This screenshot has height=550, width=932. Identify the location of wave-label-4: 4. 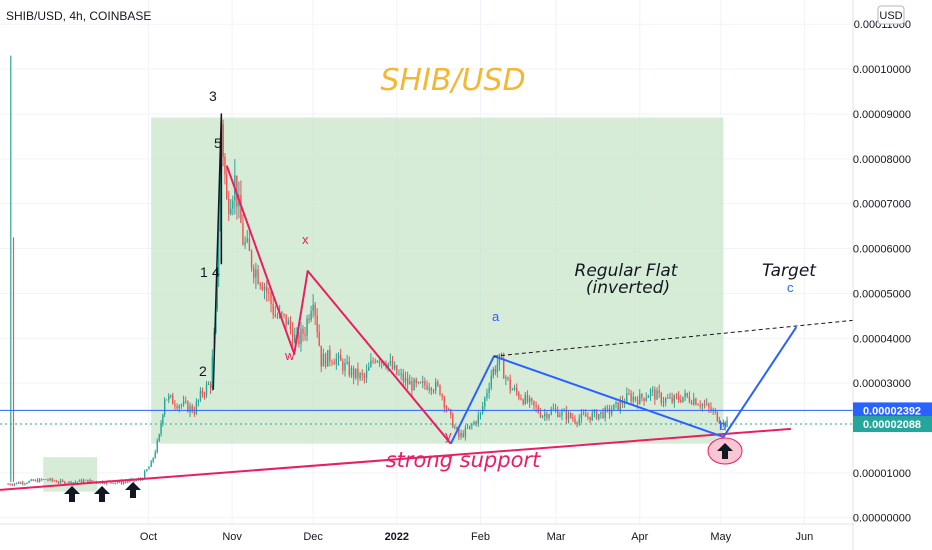
(216, 272).